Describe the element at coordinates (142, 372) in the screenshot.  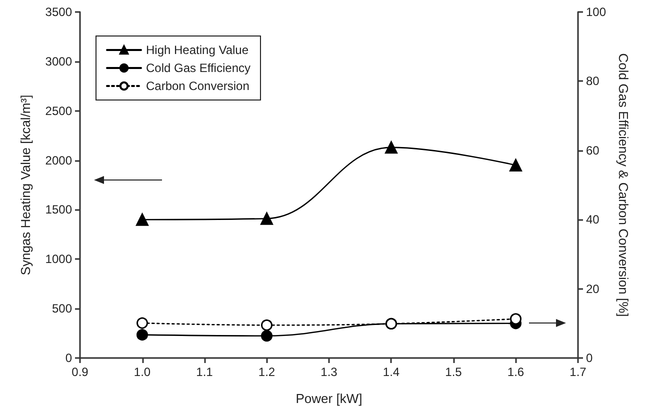
I see `x-tick-label: 1.0` at that location.